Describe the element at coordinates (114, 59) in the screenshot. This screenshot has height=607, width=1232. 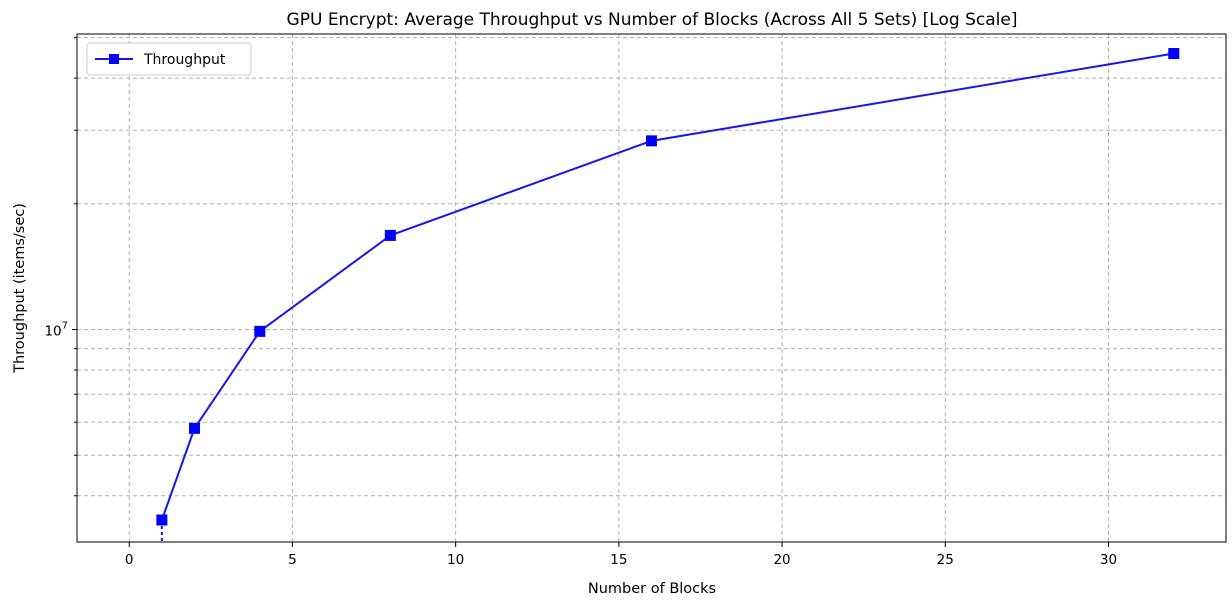
I see `legend-marker` at that location.